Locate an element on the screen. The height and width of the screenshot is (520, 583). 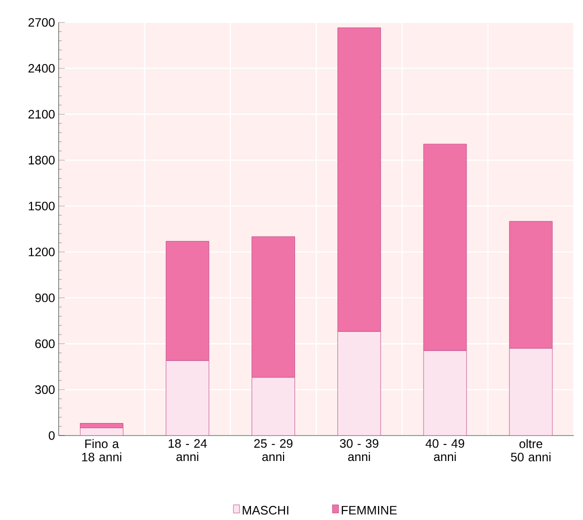
y-tick-label: 2700 is located at coordinates (41, 22).